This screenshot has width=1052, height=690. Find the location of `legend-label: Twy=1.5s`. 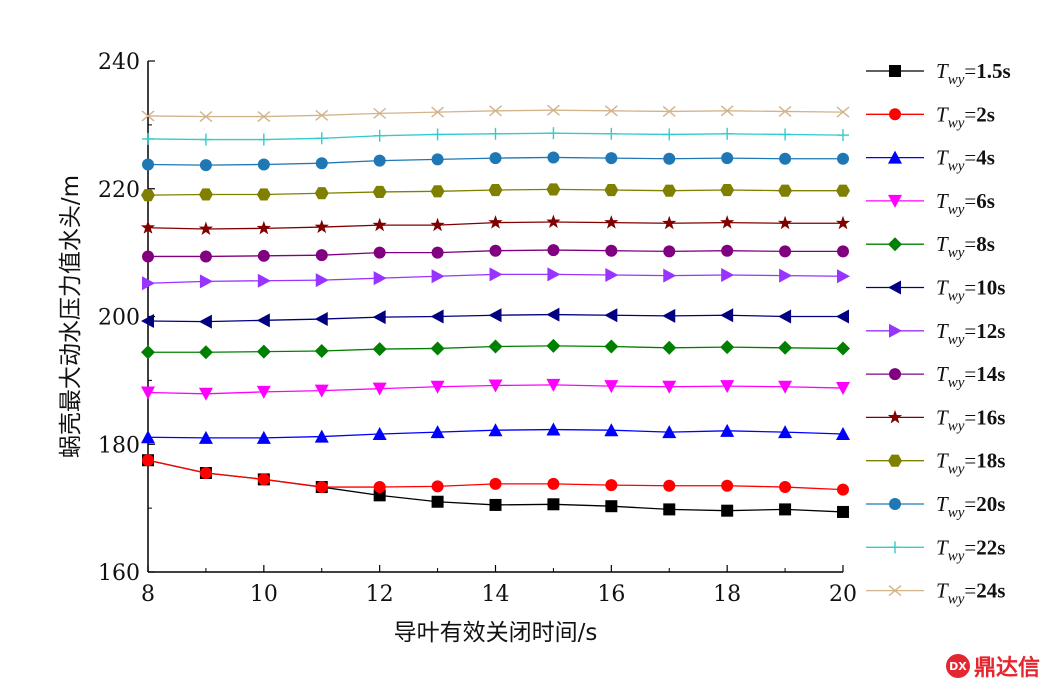

legend-label: Twy=1.5s is located at coordinates (973, 73).